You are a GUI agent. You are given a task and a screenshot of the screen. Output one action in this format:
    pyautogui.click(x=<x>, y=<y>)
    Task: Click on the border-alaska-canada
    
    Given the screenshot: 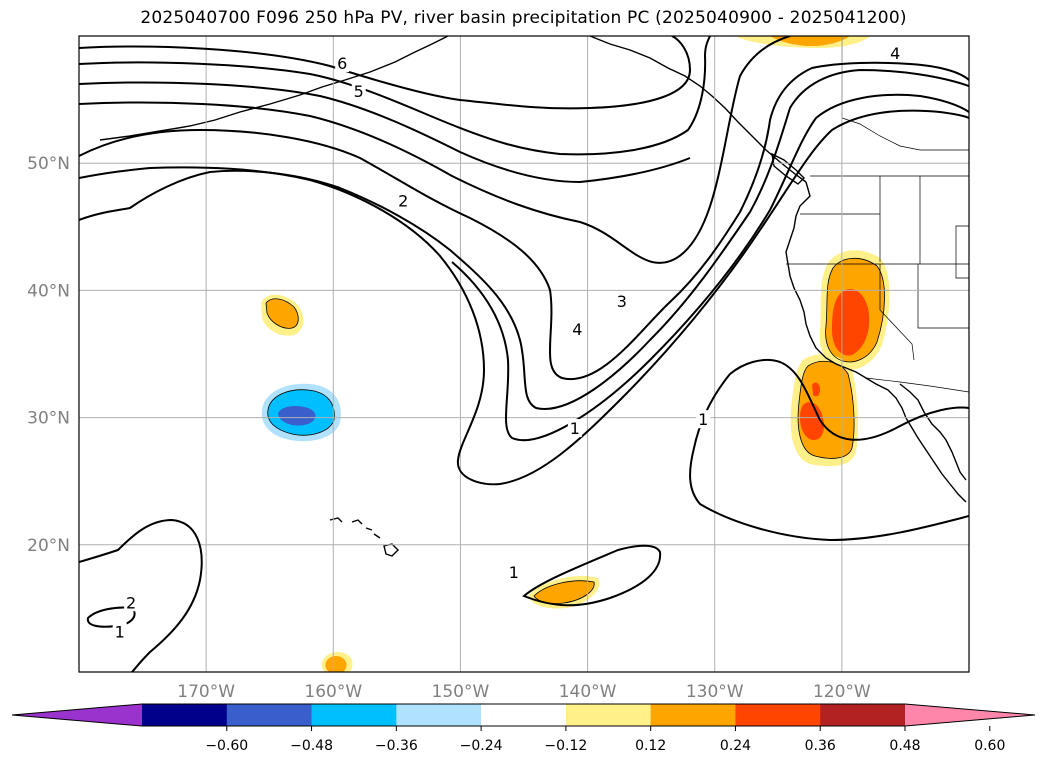 What is the action you would take?
    pyautogui.click(x=905, y=93)
    